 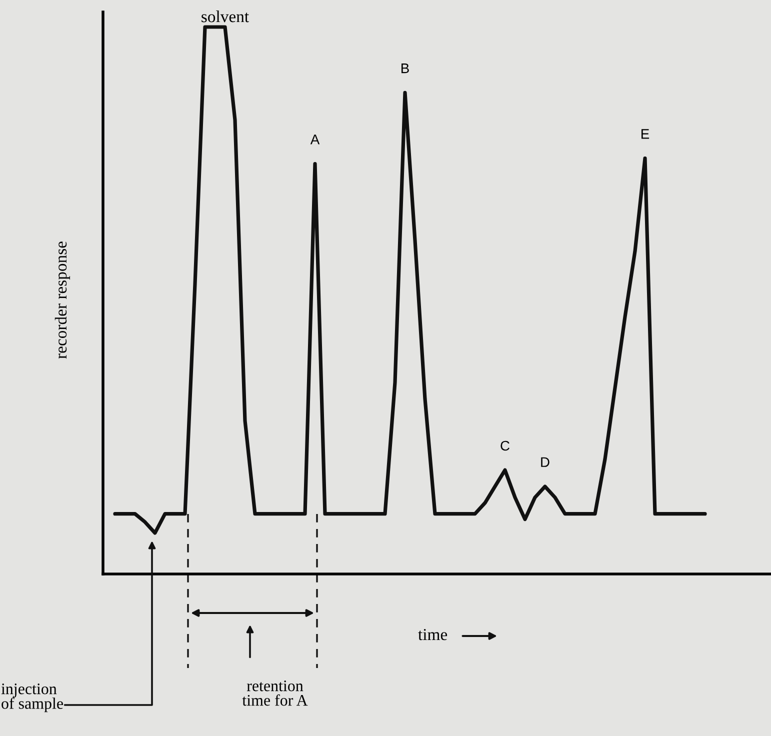 I want to click on annotation: E, so click(x=646, y=134).